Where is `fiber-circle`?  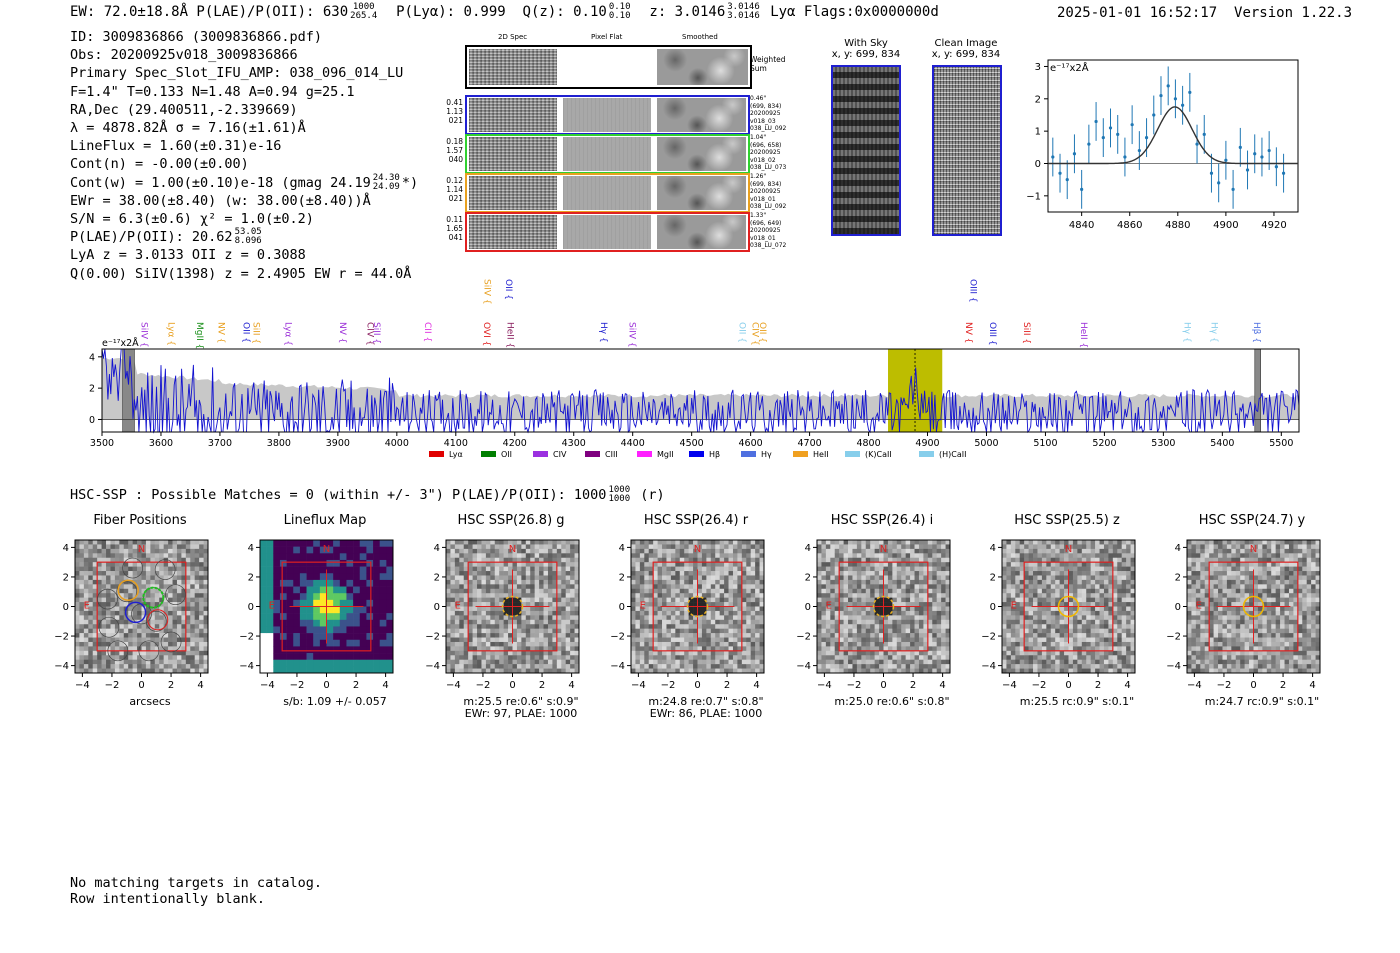
fiber-circle is located at coordinates (149, 651).